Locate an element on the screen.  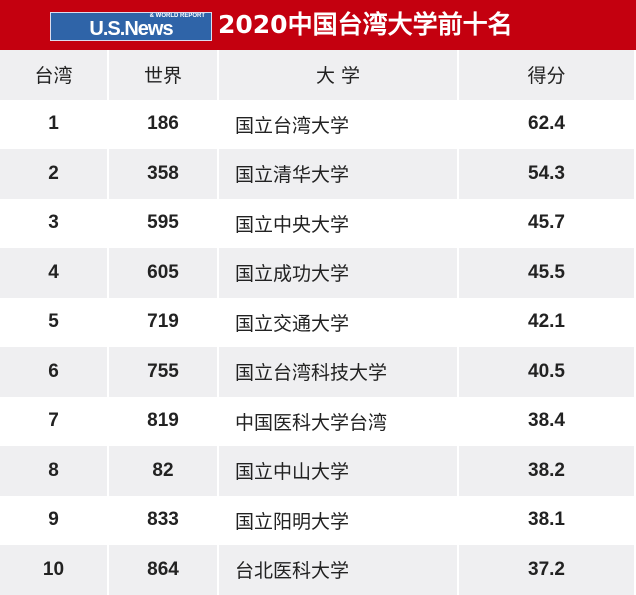
table-row: 3 595 国立中央大学 45.7 is located at coordinates (318, 223).